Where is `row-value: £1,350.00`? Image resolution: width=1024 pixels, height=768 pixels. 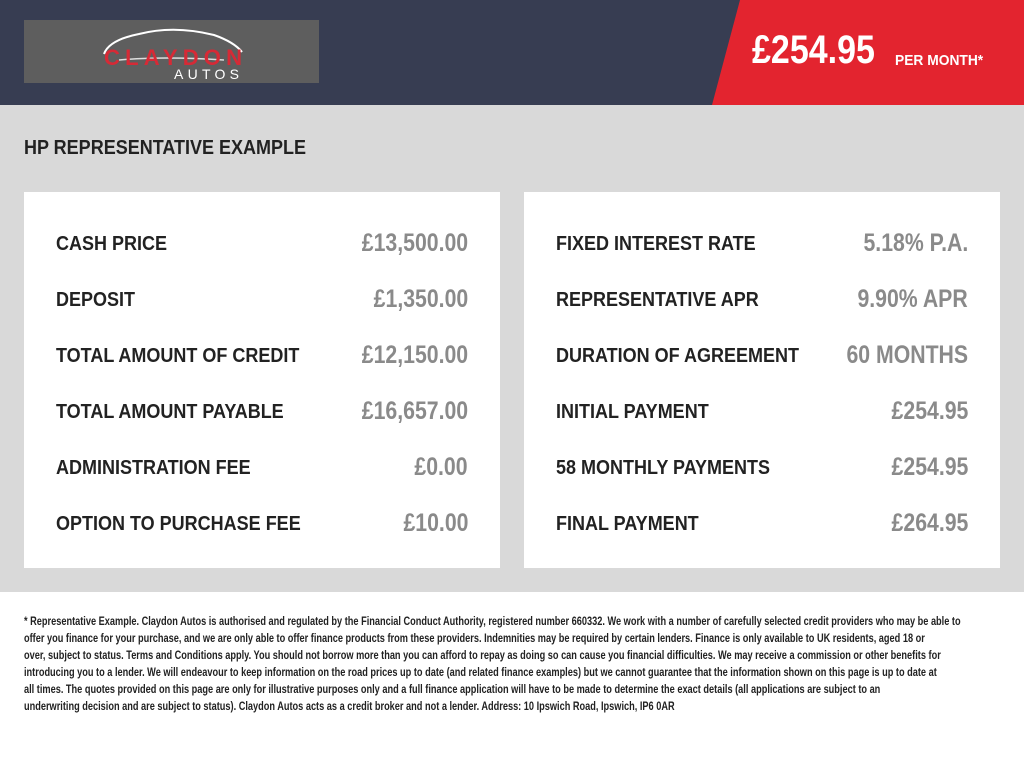 row-value: £1,350.00 is located at coordinates (420, 299).